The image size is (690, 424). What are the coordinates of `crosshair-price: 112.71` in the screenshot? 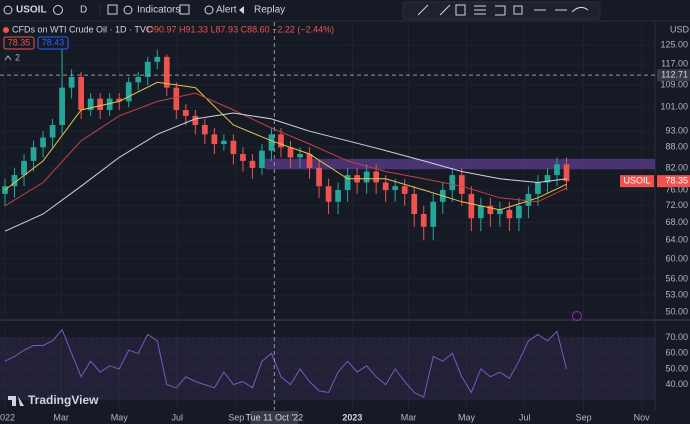 It's located at (674, 75).